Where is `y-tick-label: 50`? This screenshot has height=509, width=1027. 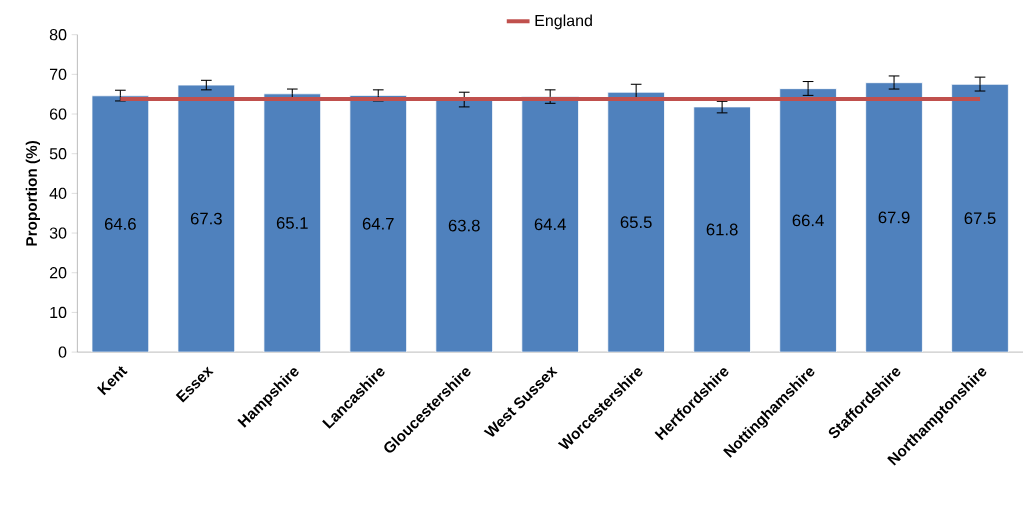
y-tick-label: 50 is located at coordinates (58, 153).